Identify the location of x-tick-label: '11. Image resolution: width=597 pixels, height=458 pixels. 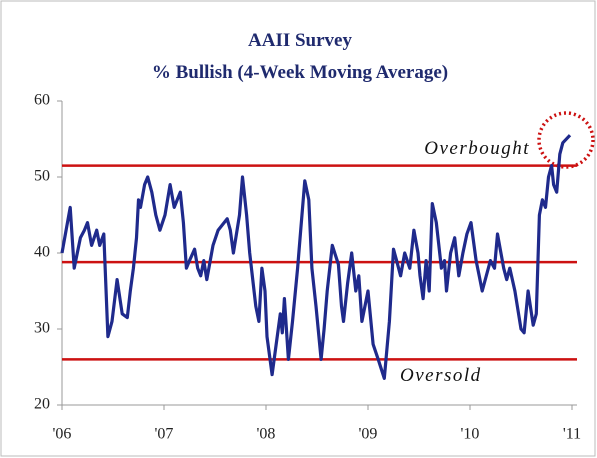
(572, 434).